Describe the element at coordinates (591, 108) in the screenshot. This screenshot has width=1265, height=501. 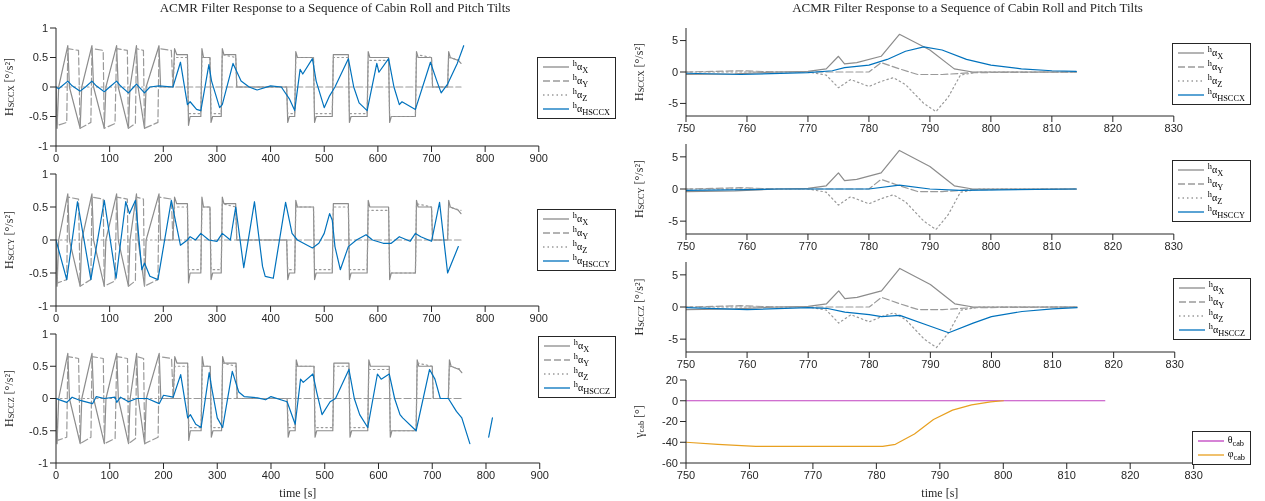
I see `legend-label: $^{h}$α$_{HSCCX}$` at that location.